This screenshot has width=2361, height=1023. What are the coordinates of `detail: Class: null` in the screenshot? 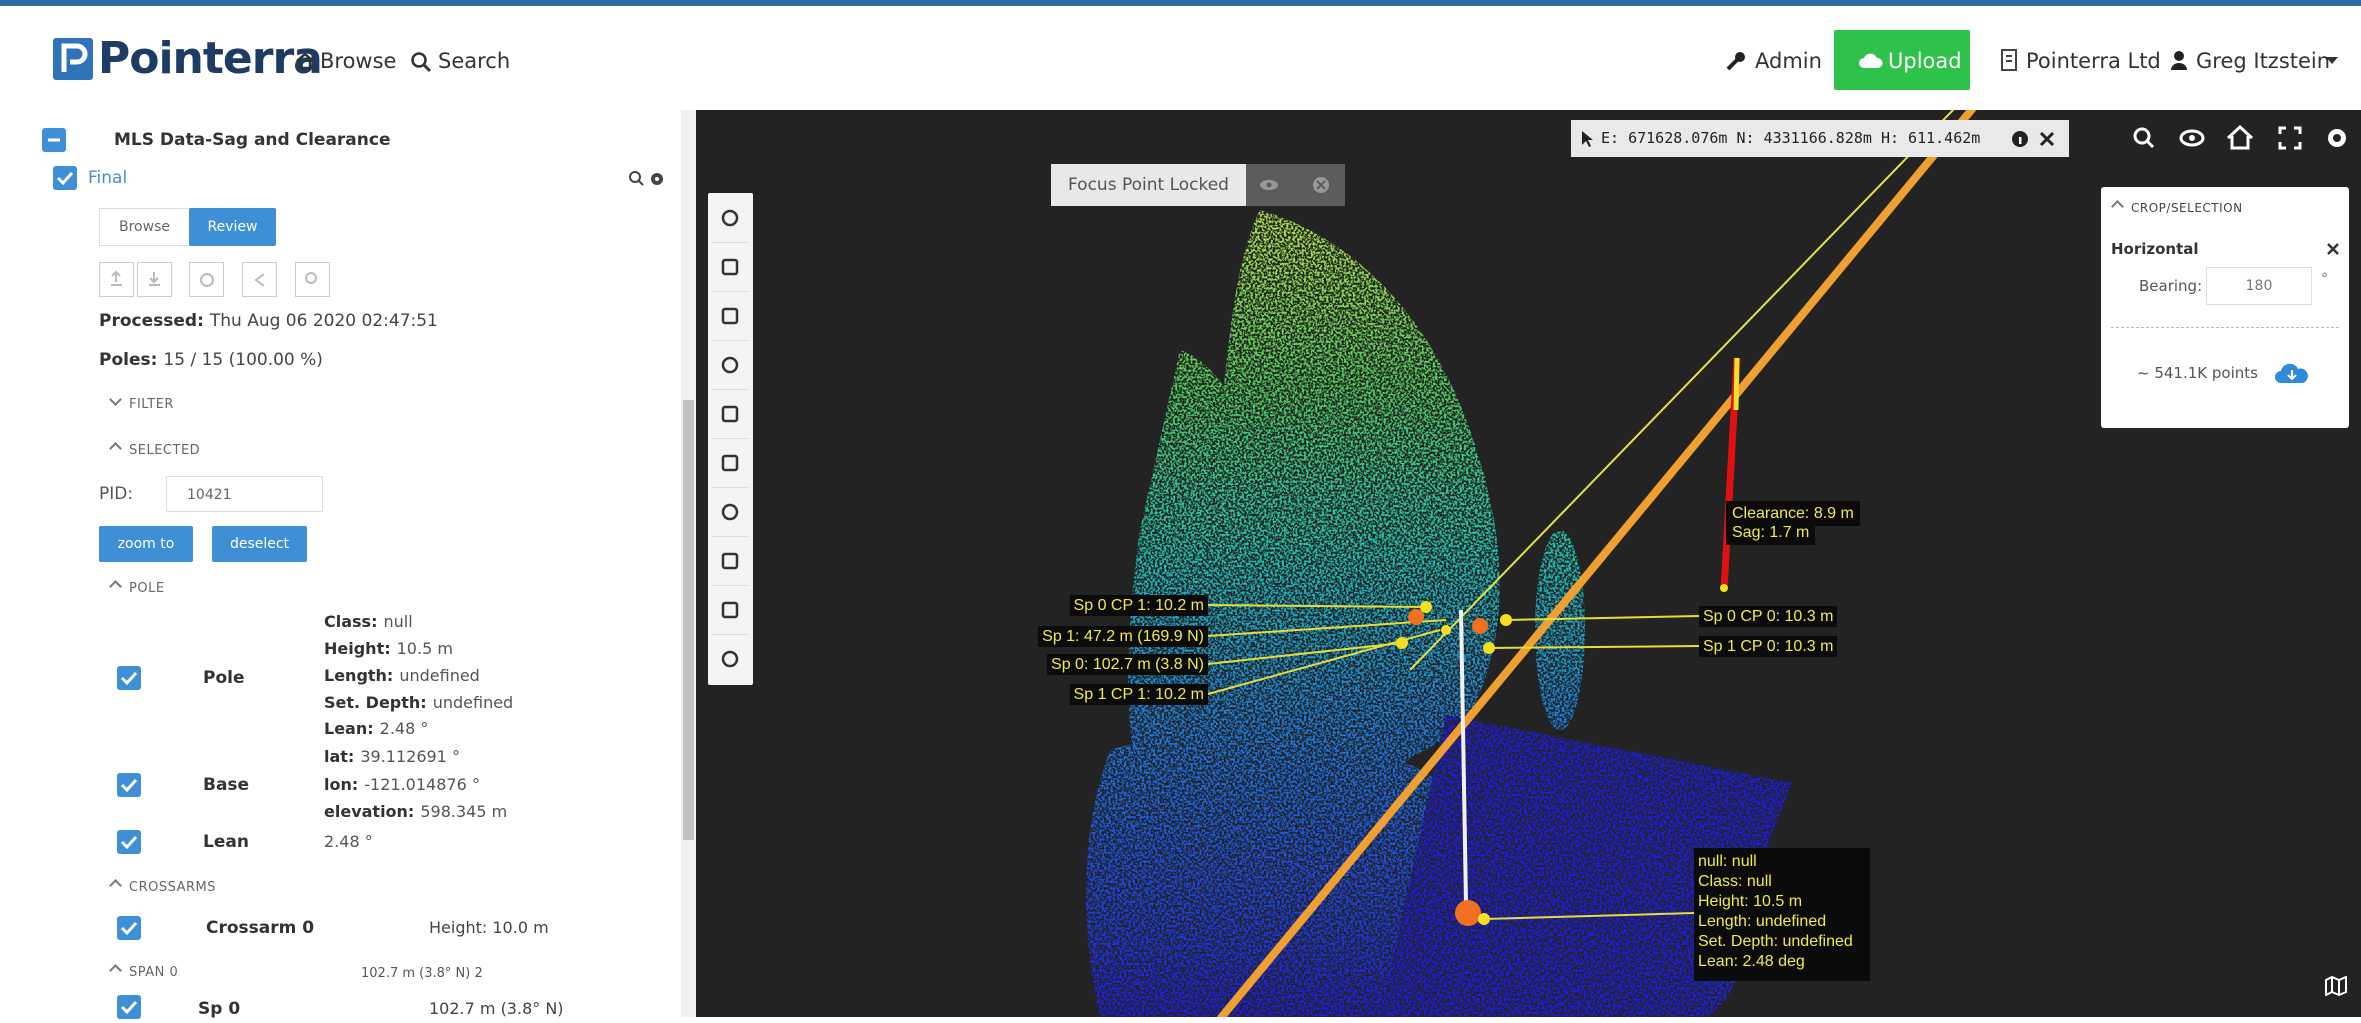 It's located at (368, 622).